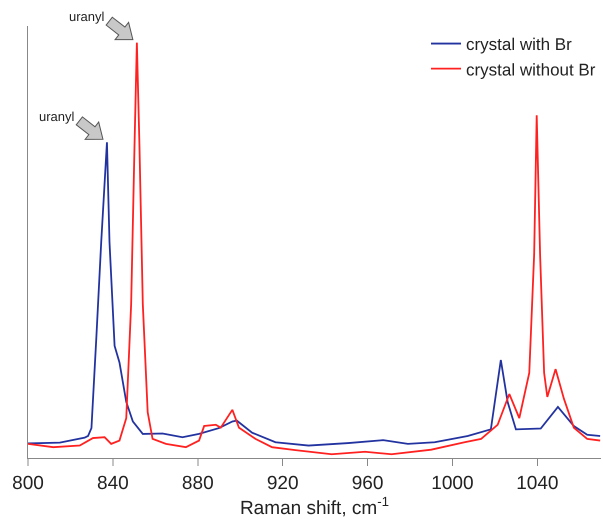  What do you see at coordinates (537, 483) in the screenshot?
I see `x-tick-label: 1040` at bounding box center [537, 483].